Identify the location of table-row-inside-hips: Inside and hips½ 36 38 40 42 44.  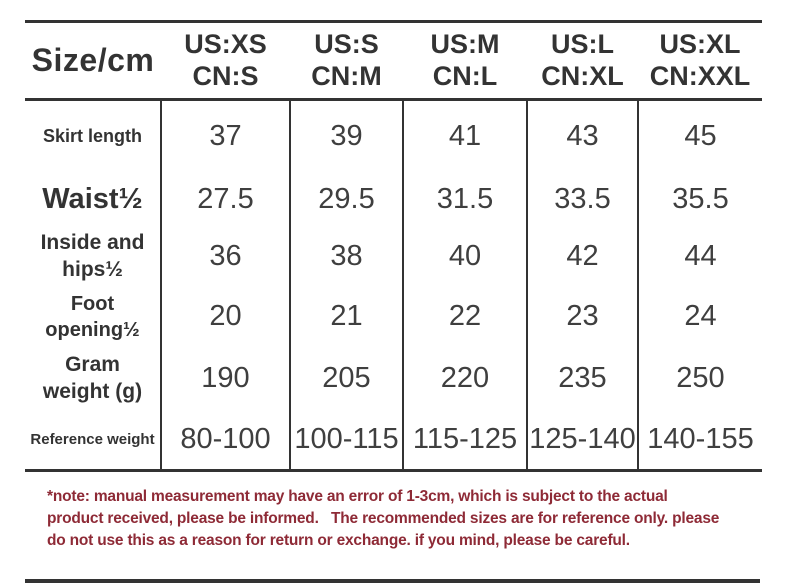
(393, 256).